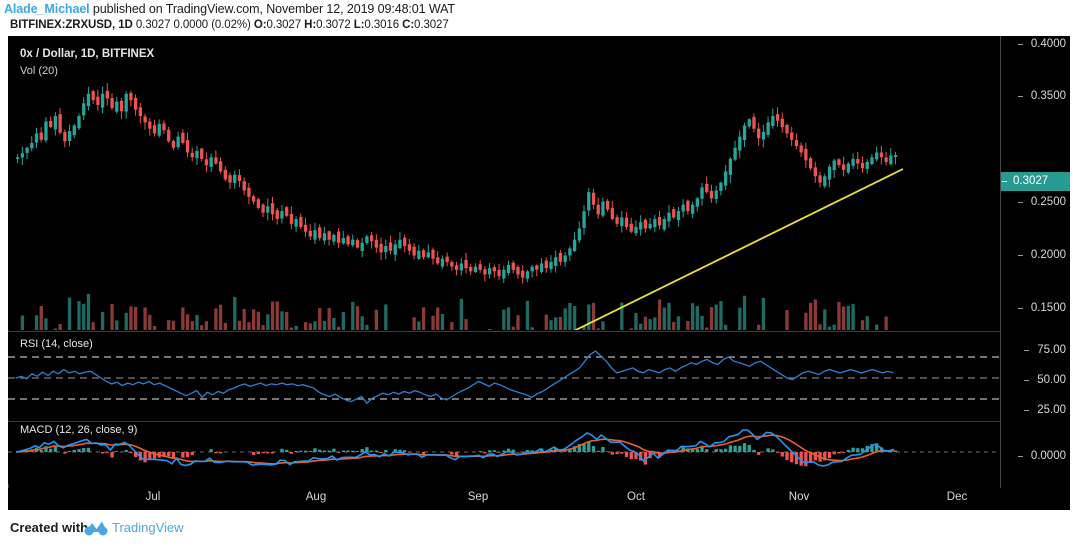 The width and height of the screenshot is (1073, 547). What do you see at coordinates (71, 25) in the screenshot?
I see `symbol-label: BITFINEX:ZRXUSD, 1D` at bounding box center [71, 25].